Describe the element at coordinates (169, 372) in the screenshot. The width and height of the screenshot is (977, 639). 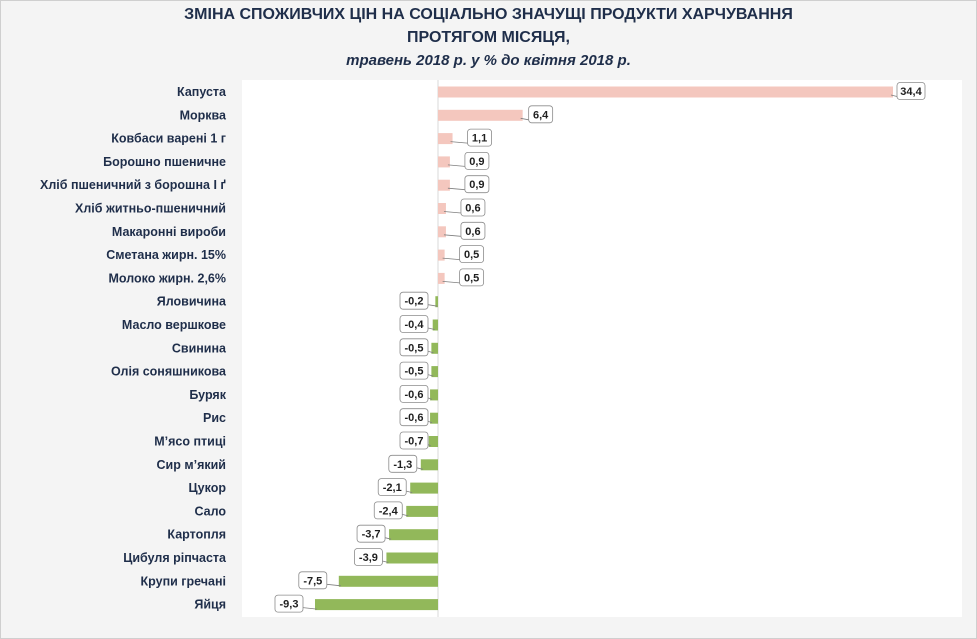
I see `category-label: Олія соняшникова` at that location.